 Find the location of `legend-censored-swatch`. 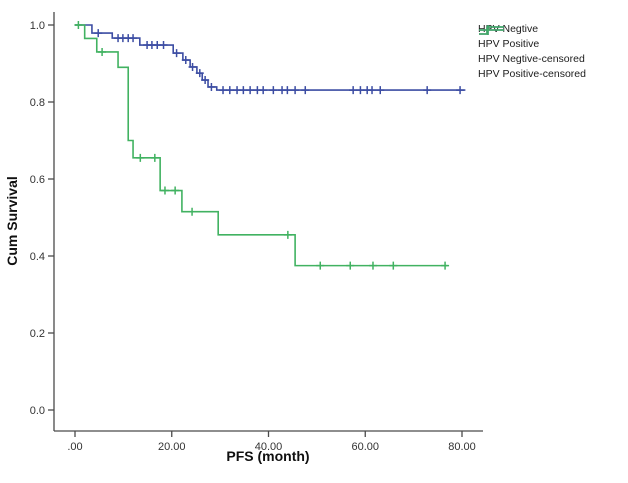

legend-censored-swatch is located at coordinates (491, 30).